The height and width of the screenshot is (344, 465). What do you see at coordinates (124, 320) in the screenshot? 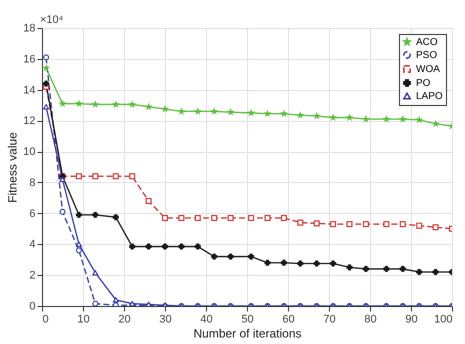
I see `x-tick-label: 20` at bounding box center [124, 320].